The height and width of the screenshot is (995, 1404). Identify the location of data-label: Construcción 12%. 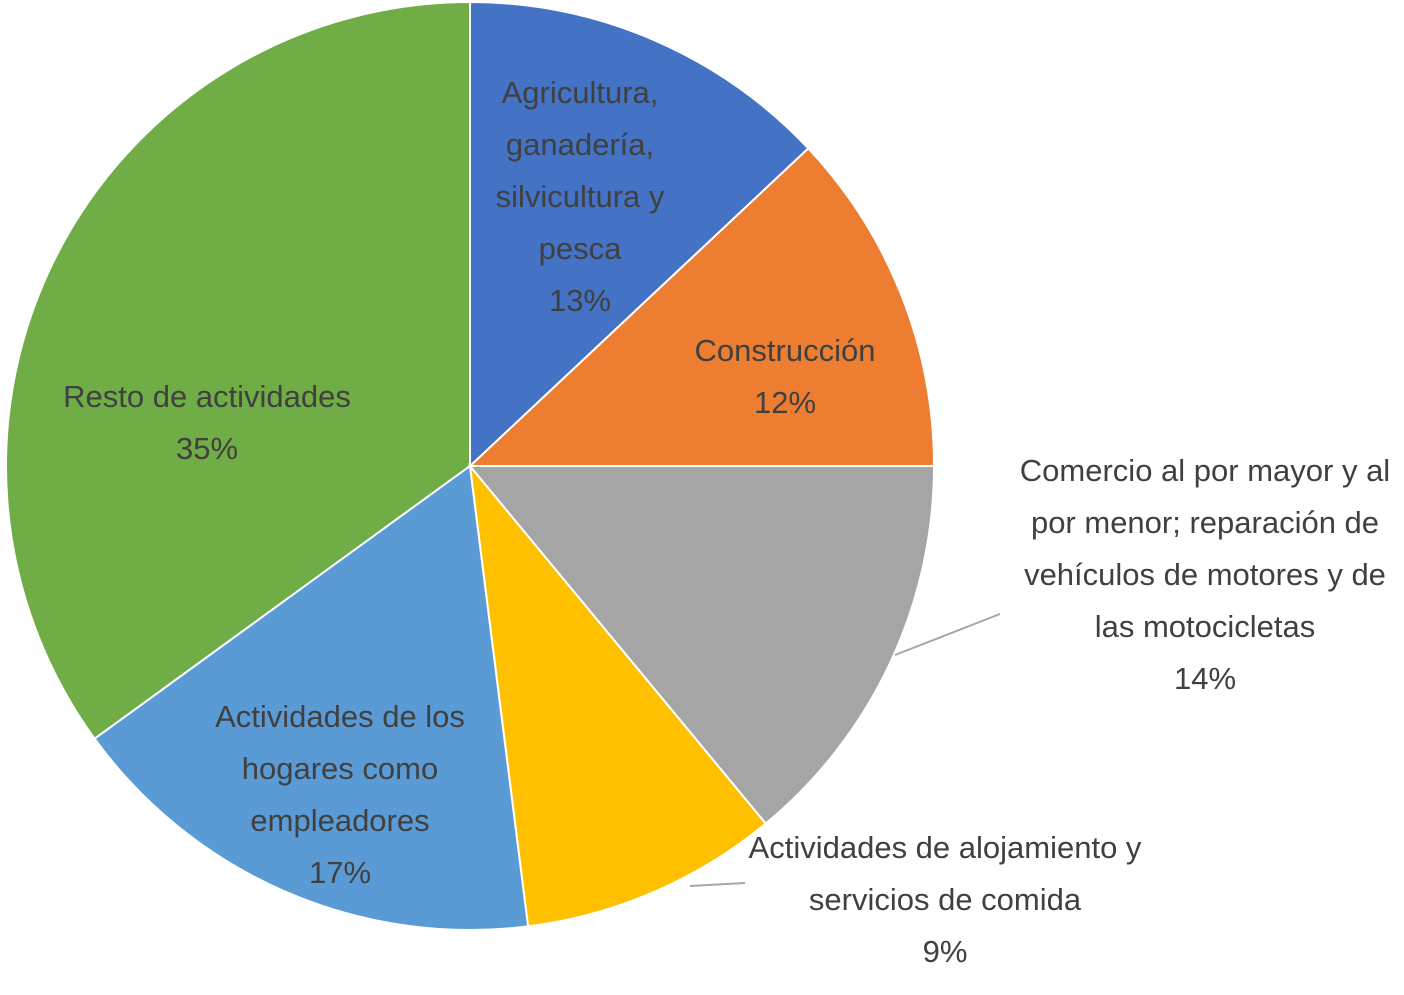
(785, 377).